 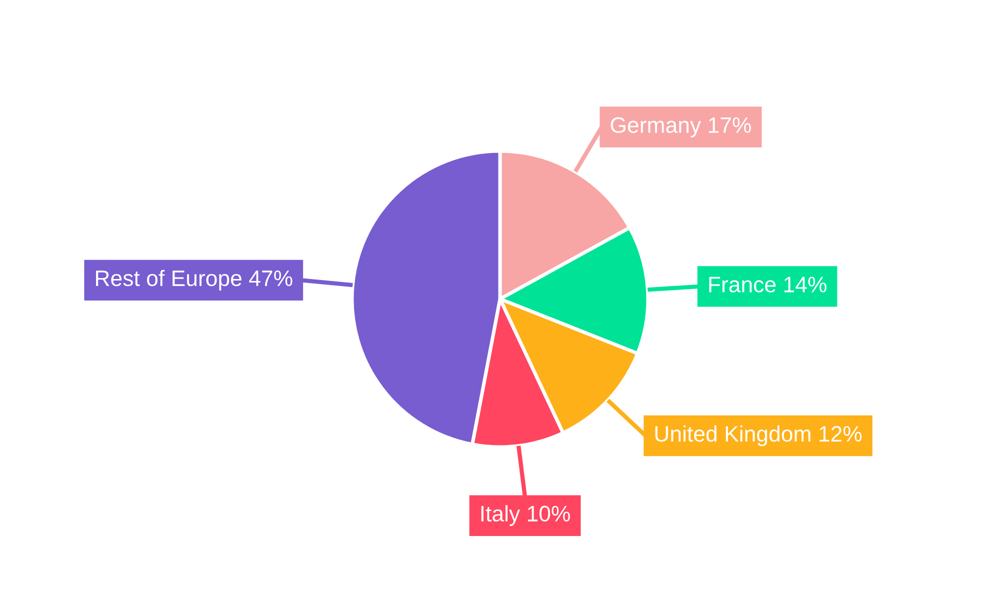 I want to click on slice-label: Italy 10%, so click(x=525, y=515).